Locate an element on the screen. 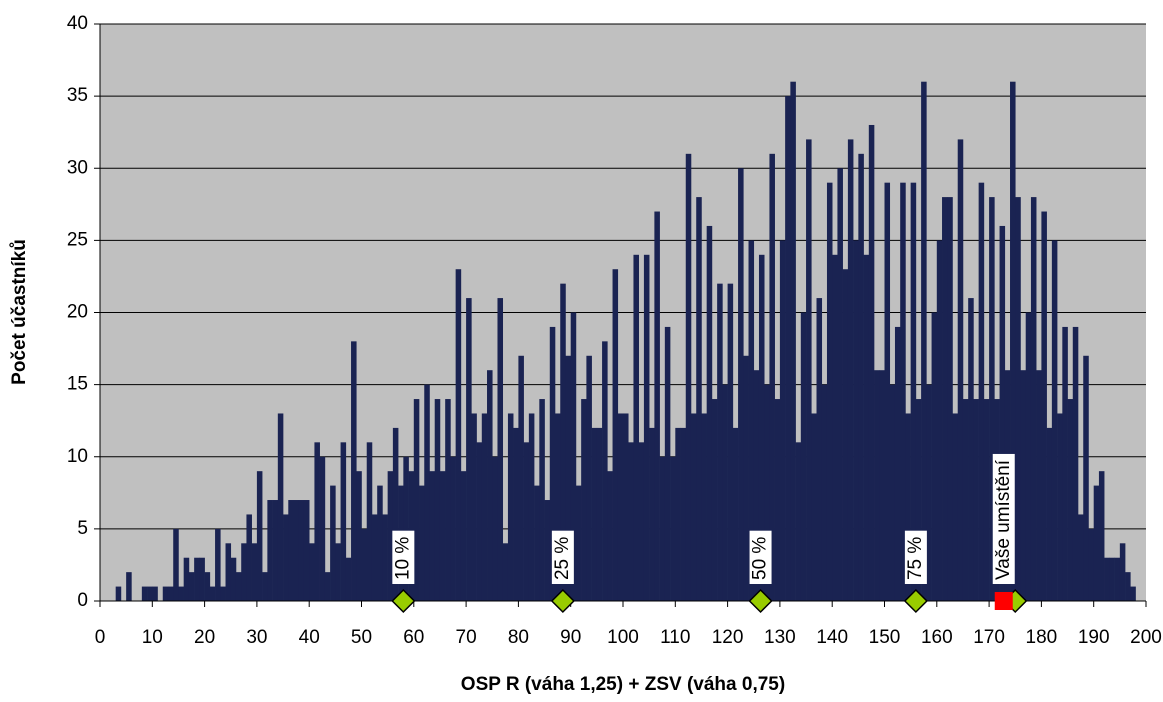 The image size is (1163, 702). x-tick-label: 130 is located at coordinates (780, 637).